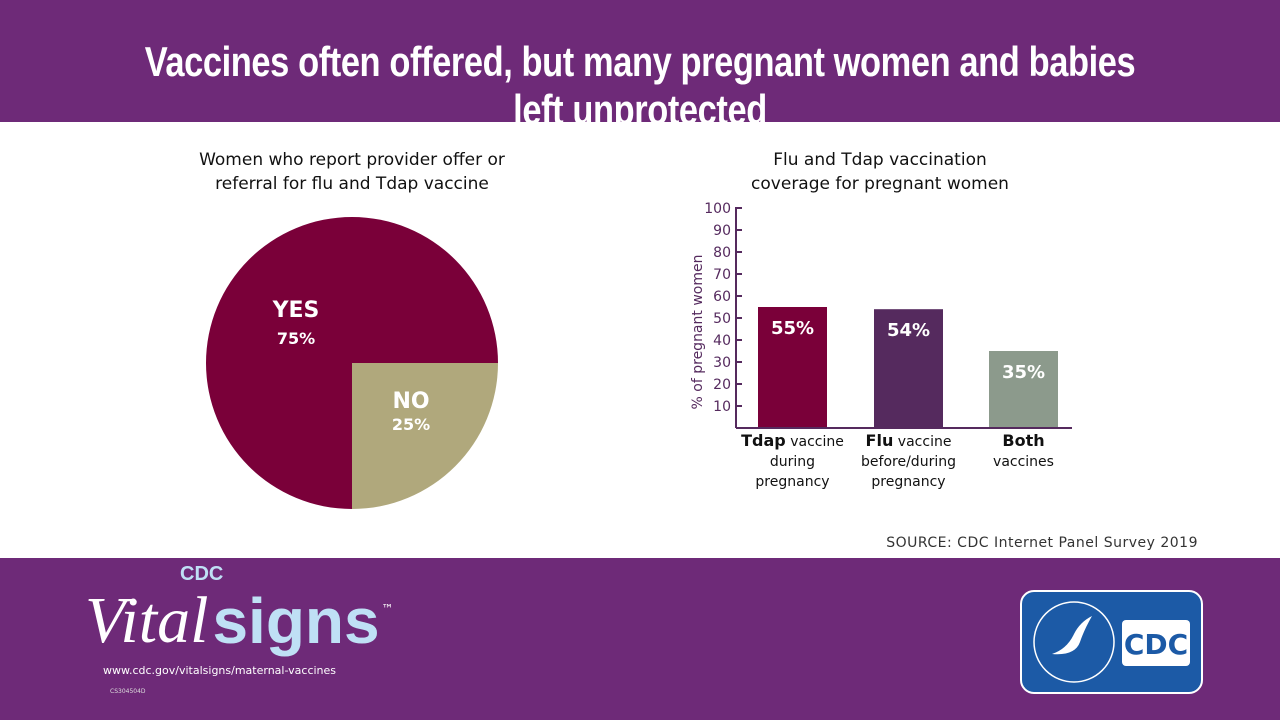  What do you see at coordinates (908, 330) in the screenshot?
I see `bar-value-label: 54%` at bounding box center [908, 330].